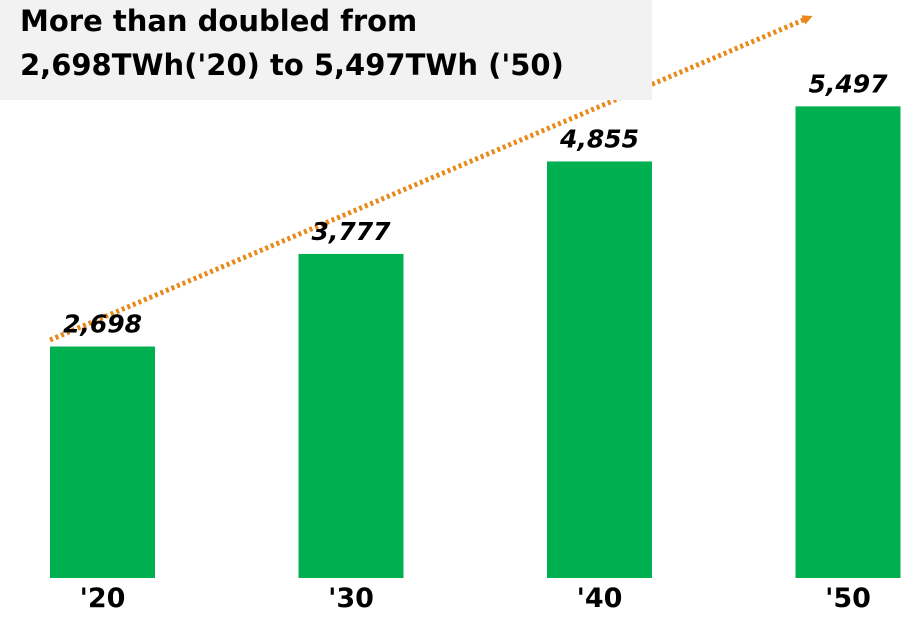 The image size is (907, 620). I want to click on value-label-1: 3,777, so click(351, 231).